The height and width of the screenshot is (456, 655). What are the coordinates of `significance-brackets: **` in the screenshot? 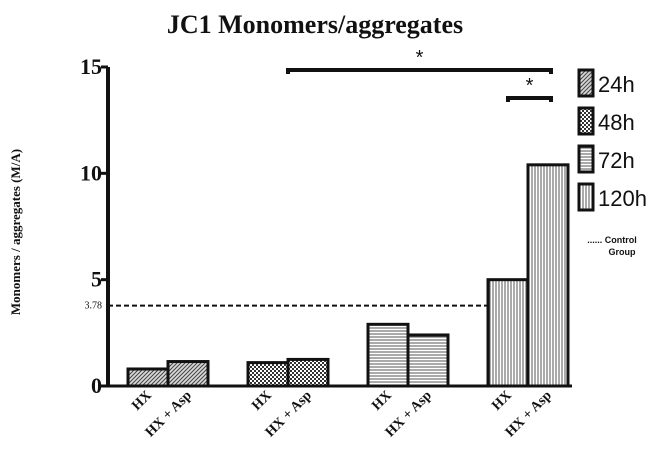 It's located at (419, 74).